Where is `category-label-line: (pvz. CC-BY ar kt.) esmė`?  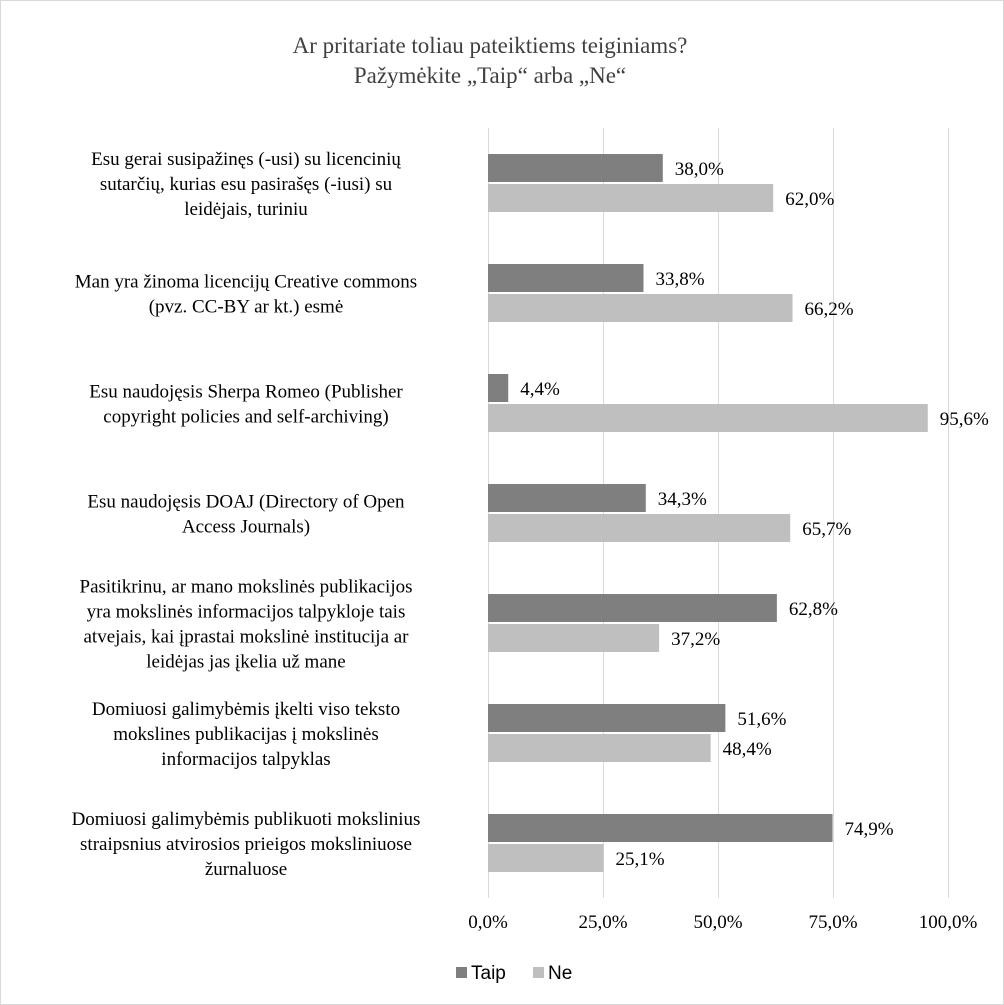
category-label-line: (pvz. CC-BY ar kt.) esmė is located at coordinates (246, 307).